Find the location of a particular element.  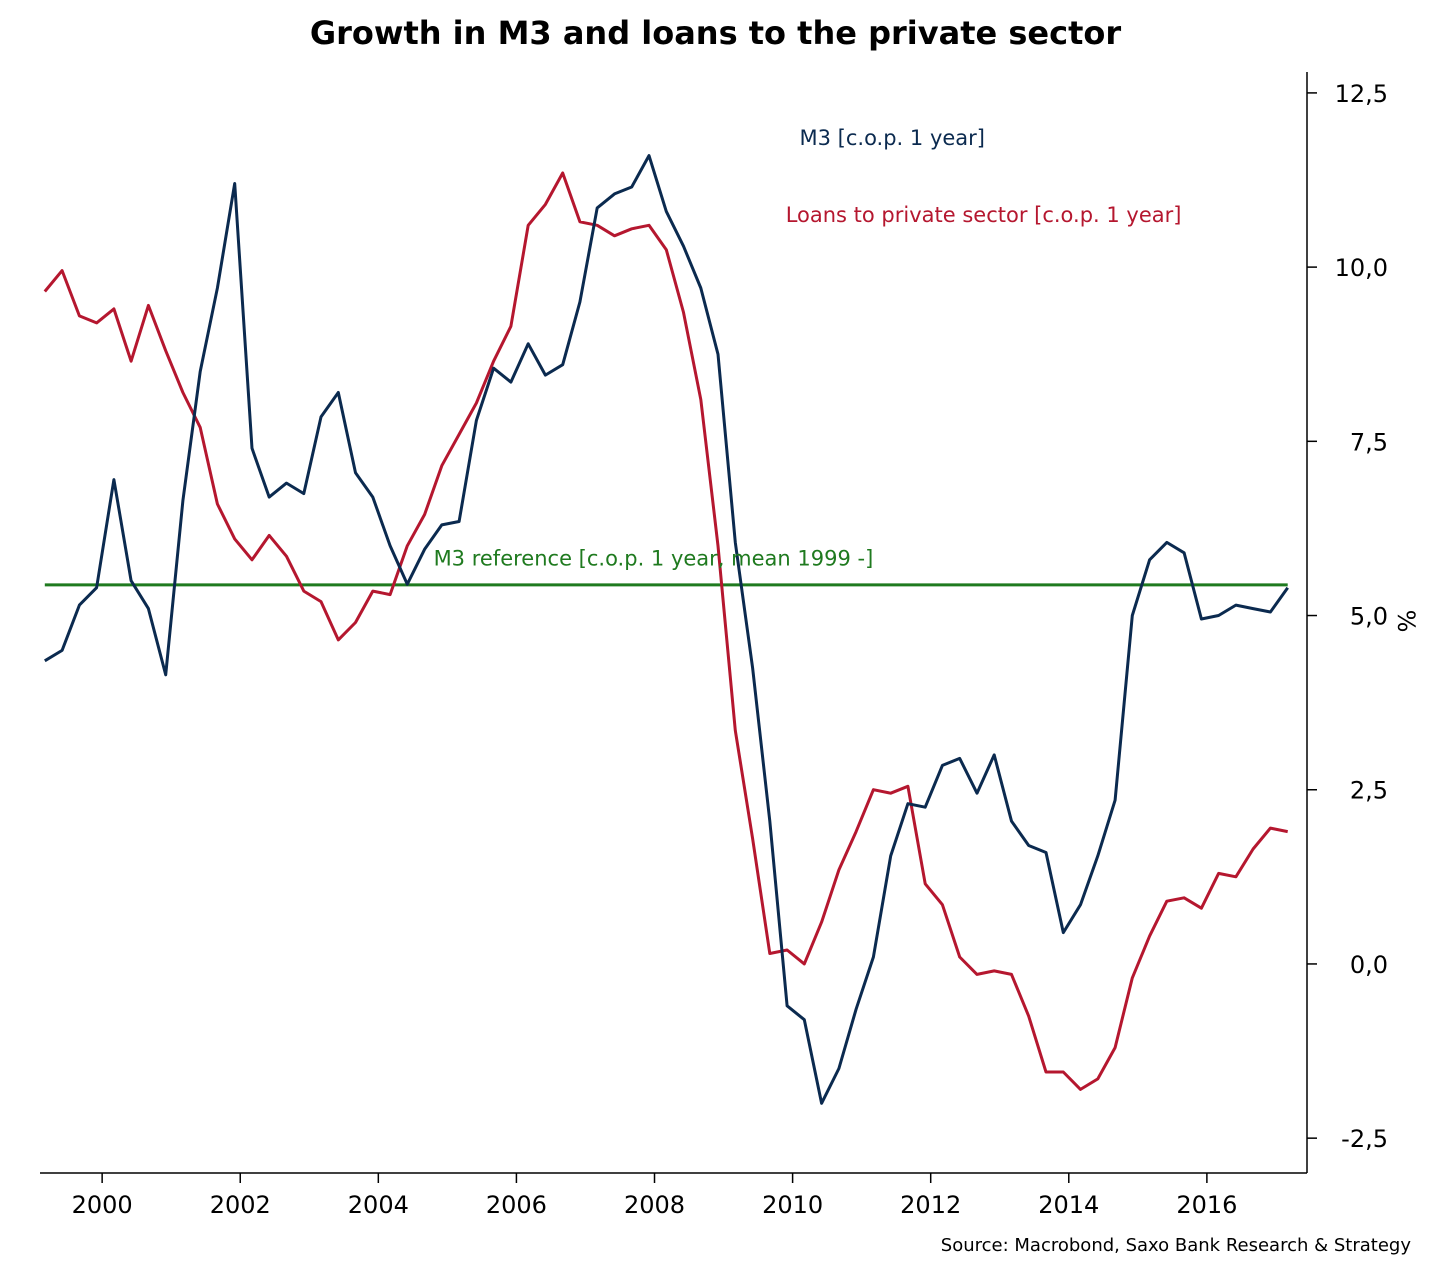

y-tick-label: 12,5 is located at coordinates (1361, 94).